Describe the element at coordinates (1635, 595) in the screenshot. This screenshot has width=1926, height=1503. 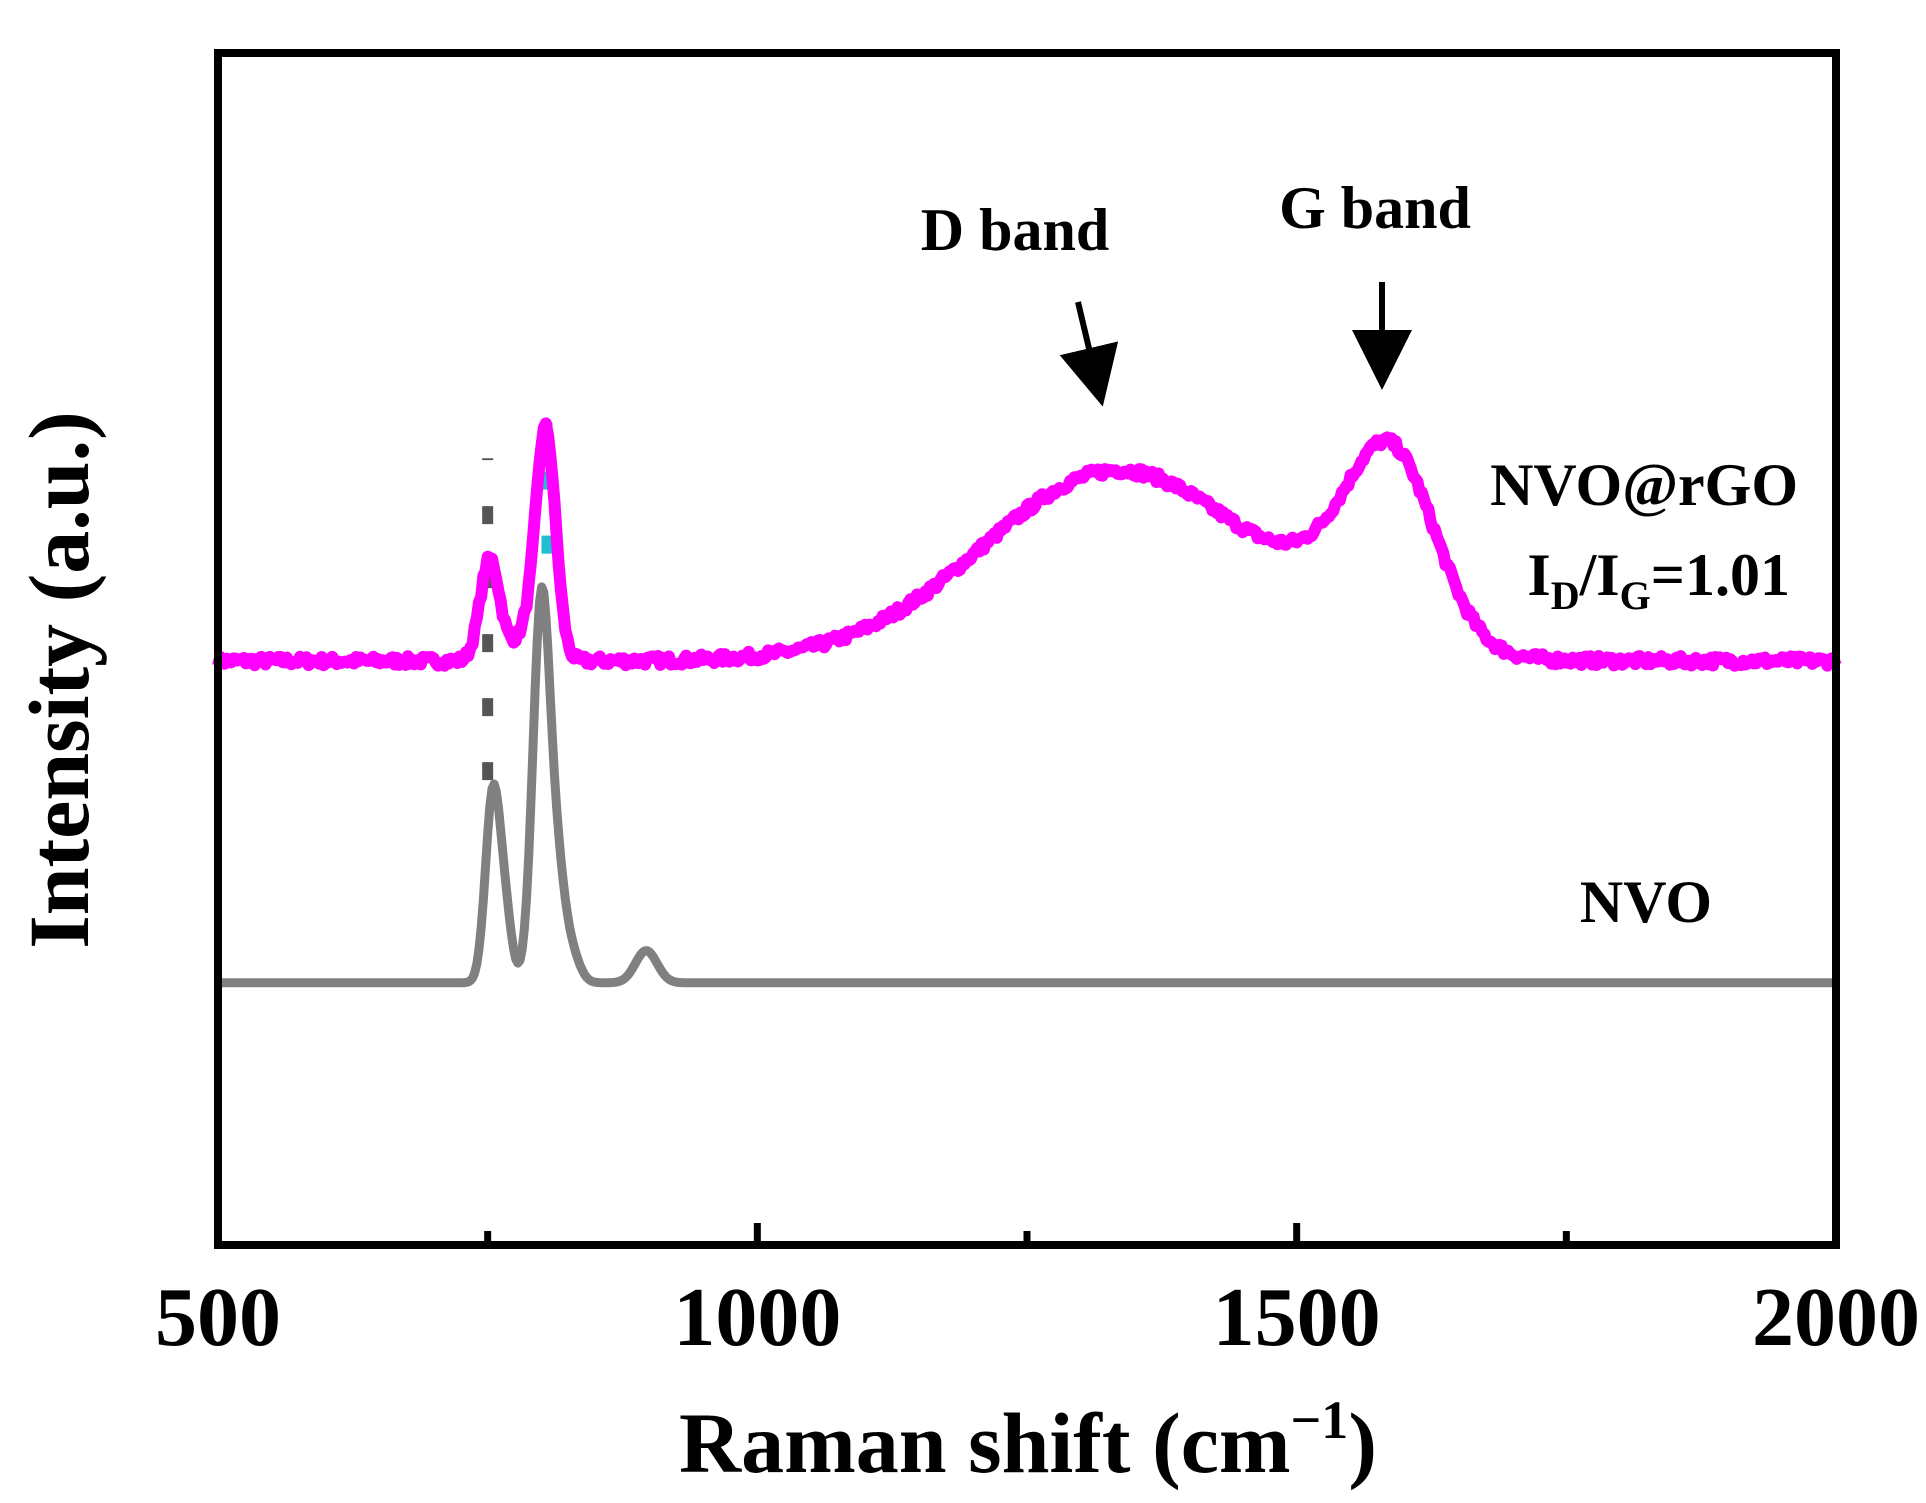
I see `ratio-sub-g: G` at that location.